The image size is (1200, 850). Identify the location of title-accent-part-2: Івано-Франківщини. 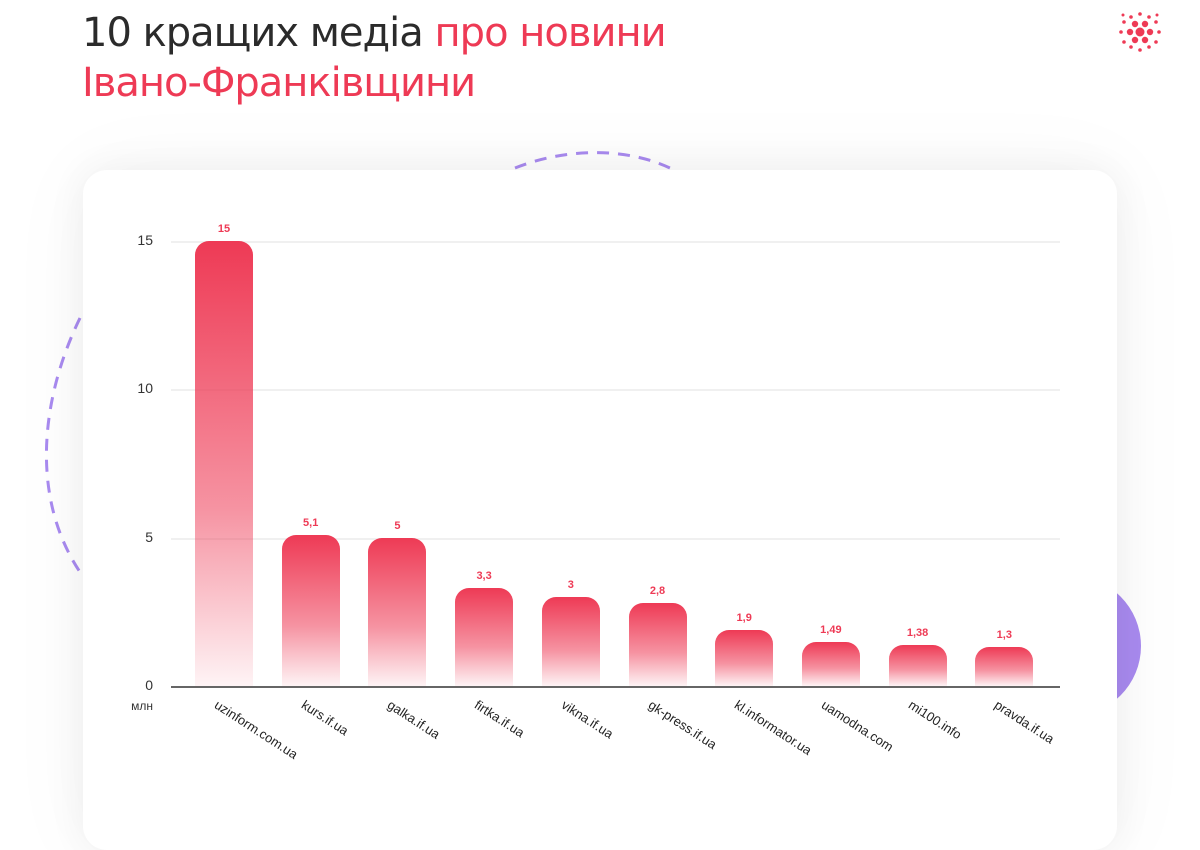
(279, 83).